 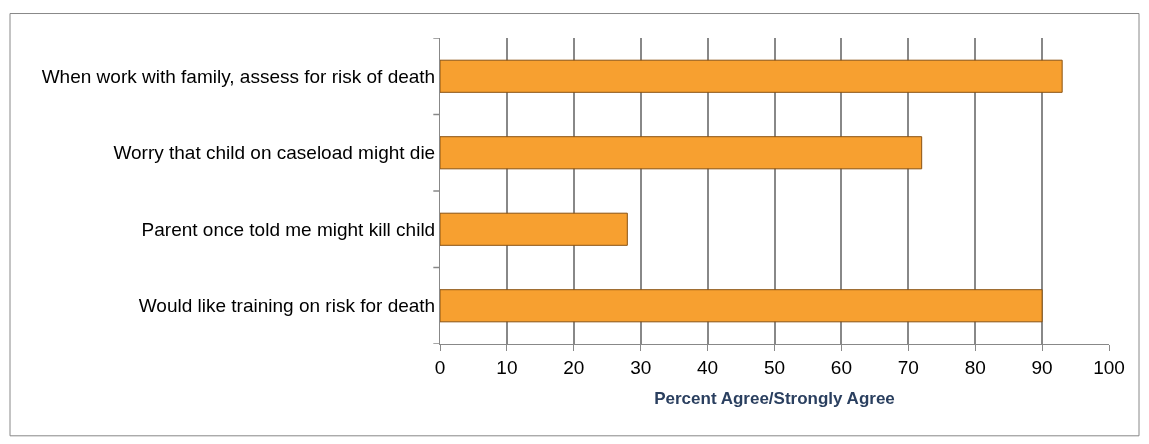 What do you see at coordinates (287, 306) in the screenshot?
I see `y-tick-label: Would like training on risk for death` at bounding box center [287, 306].